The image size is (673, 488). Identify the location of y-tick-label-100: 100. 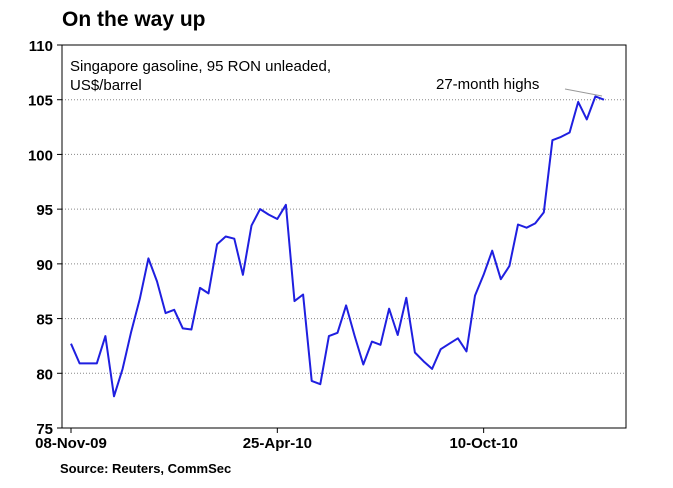
(40, 155).